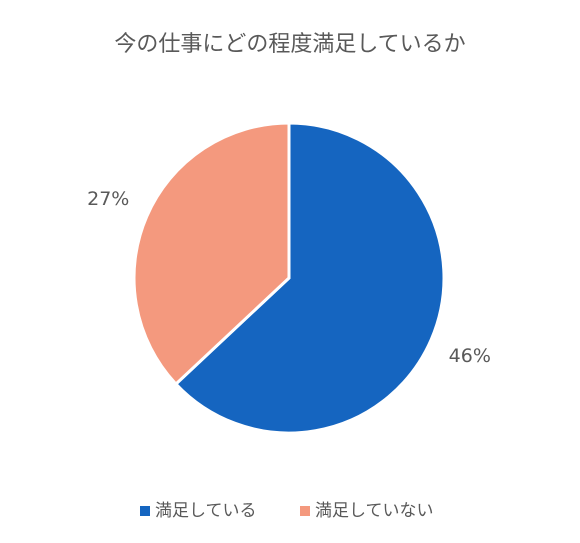 The width and height of the screenshot is (580, 543). What do you see at coordinates (206, 511) in the screenshot?
I see `legend-label: 満足している` at bounding box center [206, 511].